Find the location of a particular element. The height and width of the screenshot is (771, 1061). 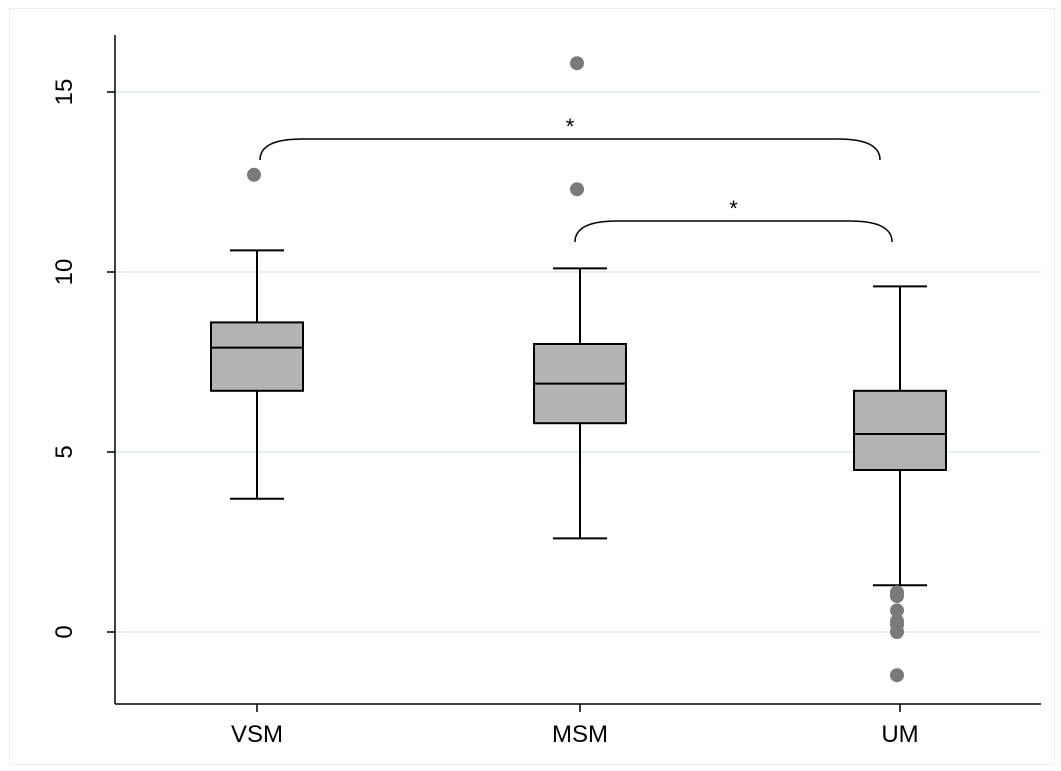

x-tick-label: MSM is located at coordinates (580, 734).